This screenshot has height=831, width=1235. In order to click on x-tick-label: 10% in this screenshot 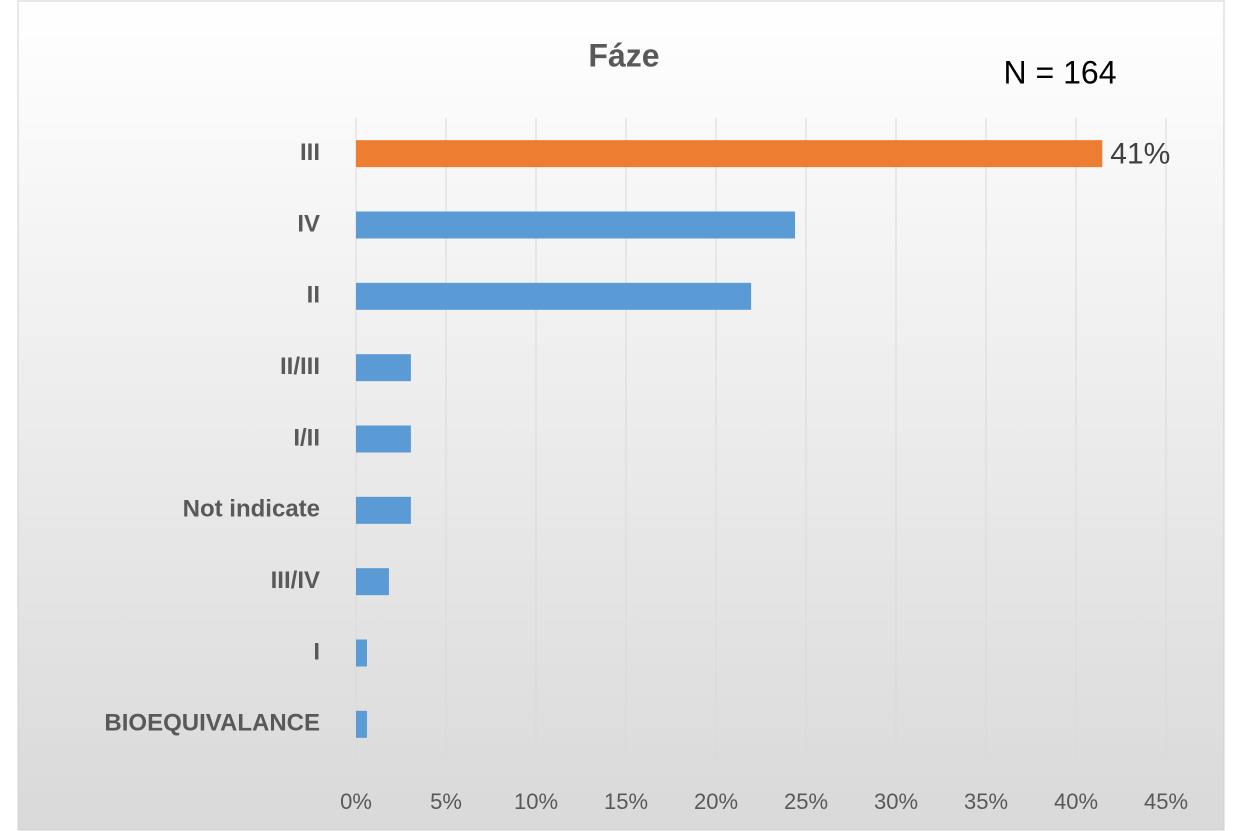, I will do `click(536, 801)`.